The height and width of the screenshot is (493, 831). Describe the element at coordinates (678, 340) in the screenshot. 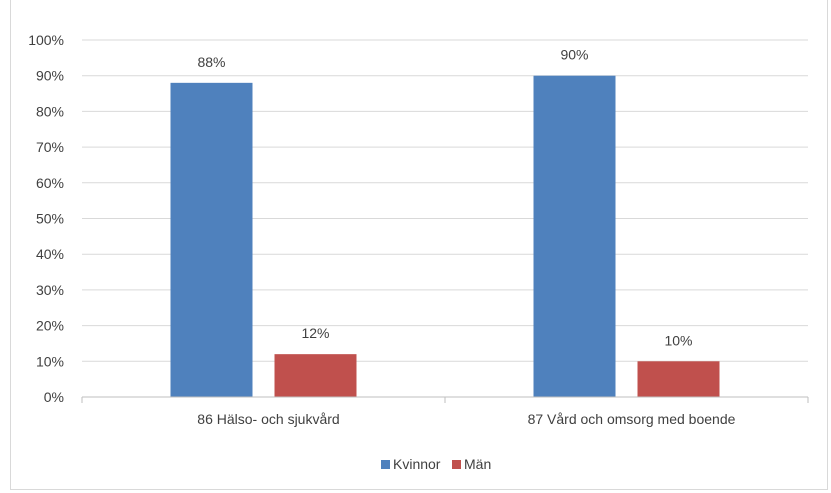

I see `data-label: 10%` at that location.